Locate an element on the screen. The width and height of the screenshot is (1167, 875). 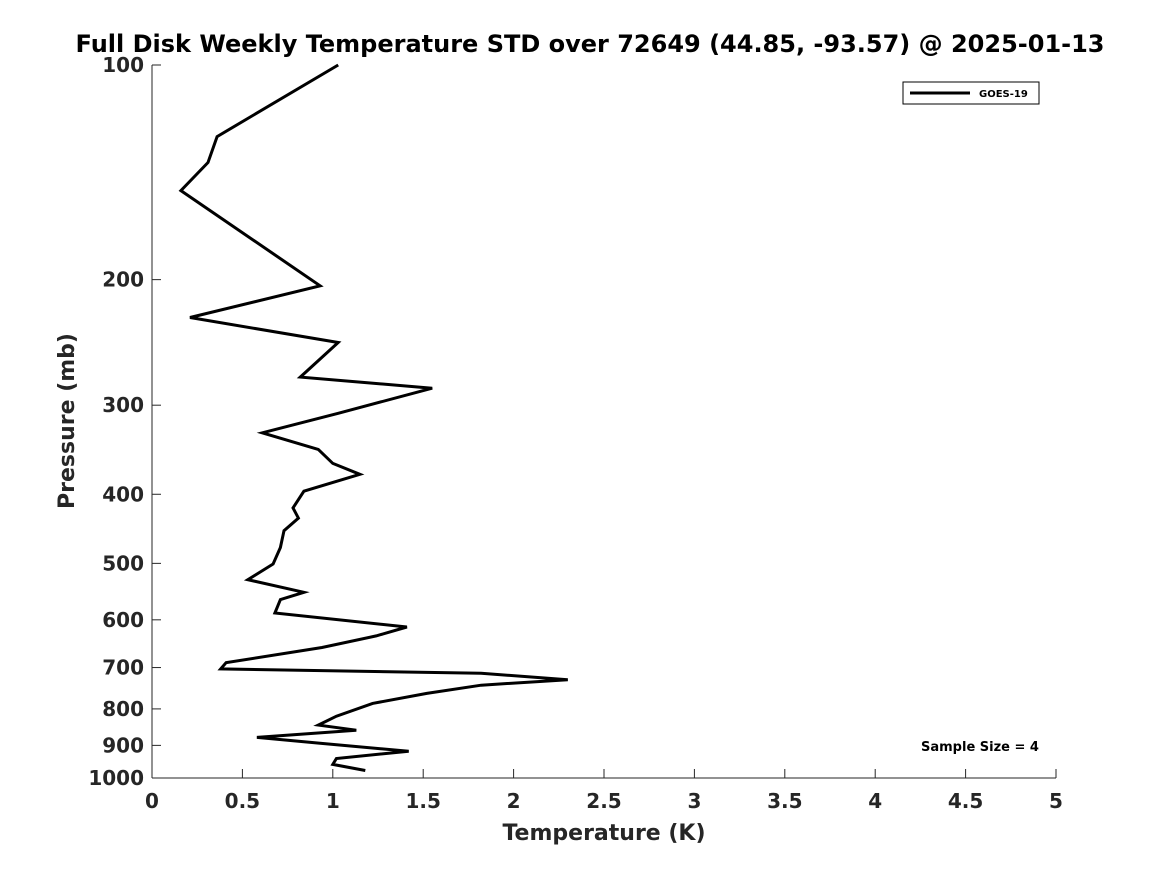
x-tick-label: 3 is located at coordinates (694, 801).